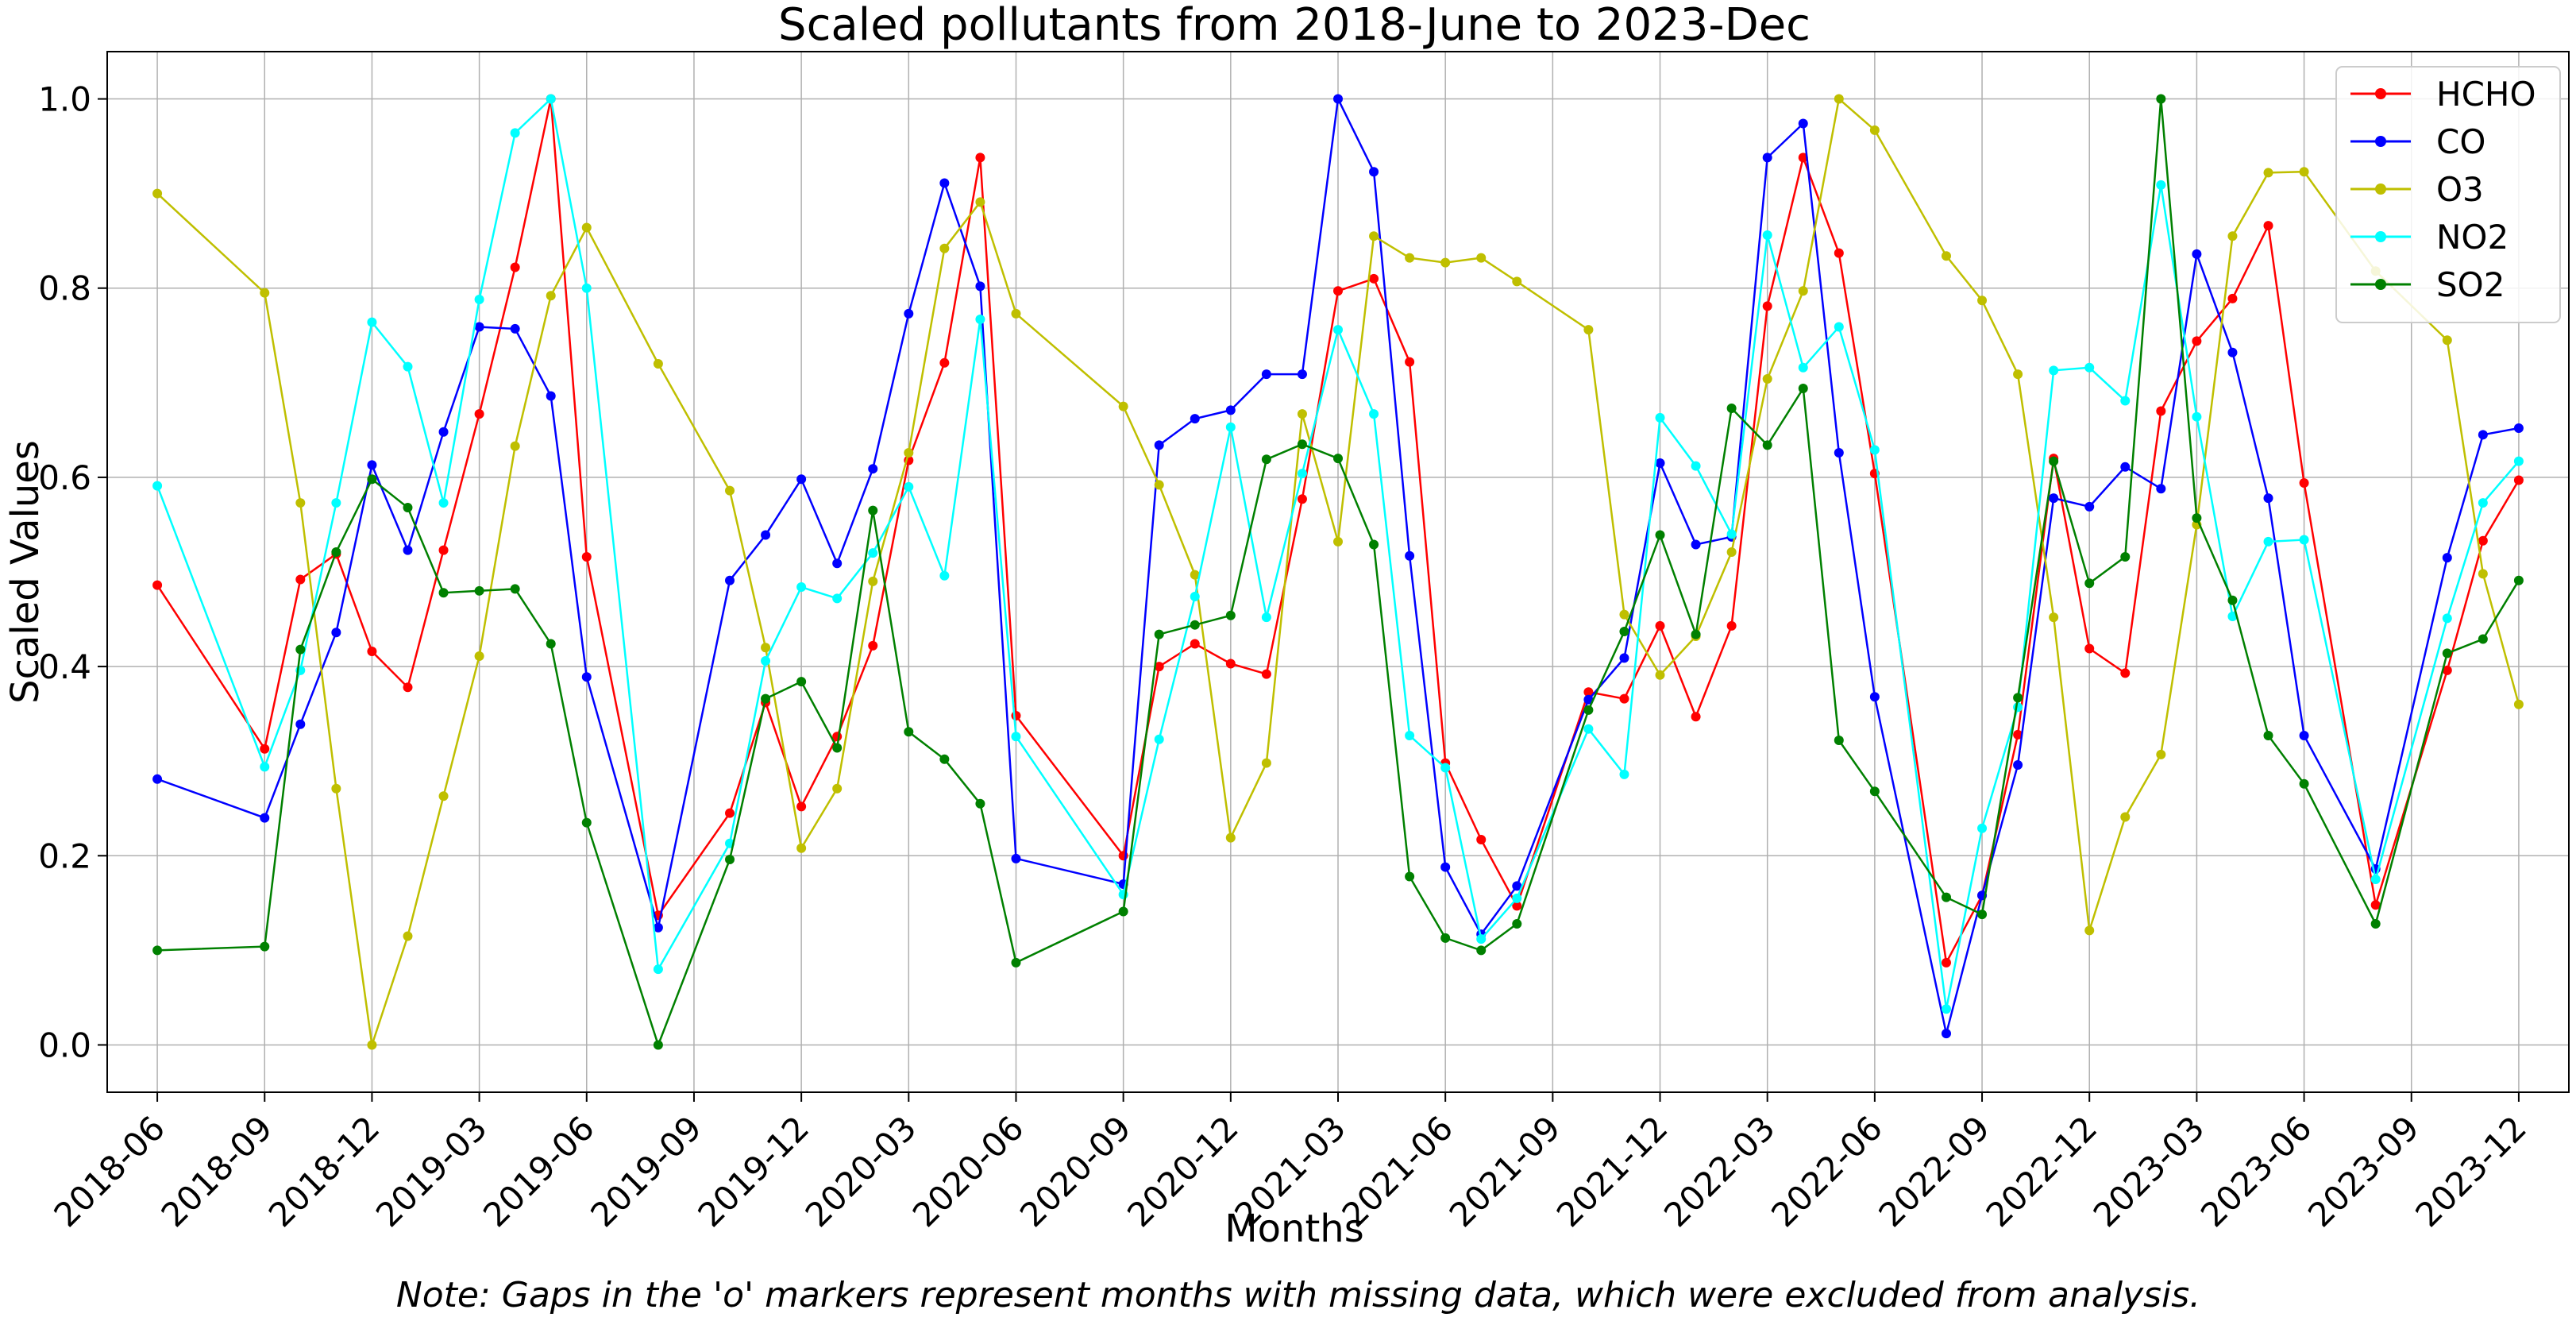 The image size is (2576, 1321). I want to click on y-tick-label: 0.0, so click(64, 1045).